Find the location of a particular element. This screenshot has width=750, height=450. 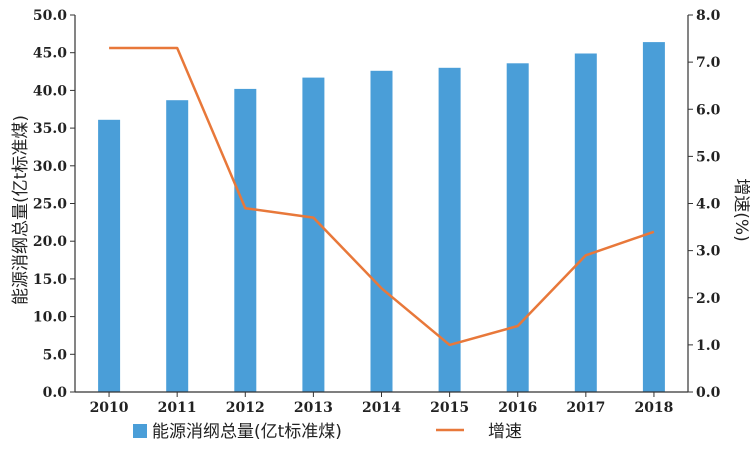

y-right-tick-label: 6.0 is located at coordinates (708, 110).